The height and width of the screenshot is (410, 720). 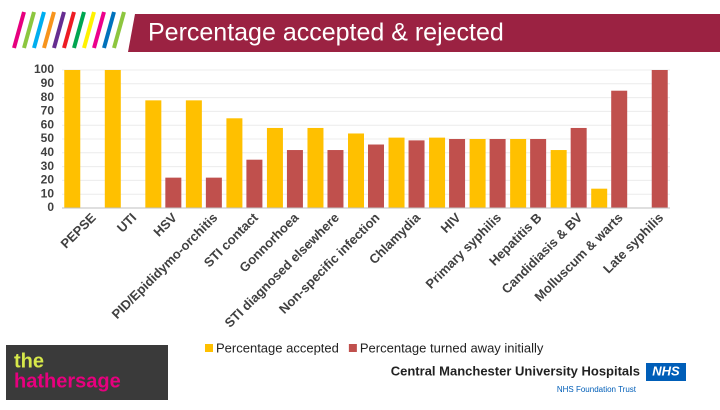 I want to click on x-tick-label: UTI, so click(x=126, y=222).